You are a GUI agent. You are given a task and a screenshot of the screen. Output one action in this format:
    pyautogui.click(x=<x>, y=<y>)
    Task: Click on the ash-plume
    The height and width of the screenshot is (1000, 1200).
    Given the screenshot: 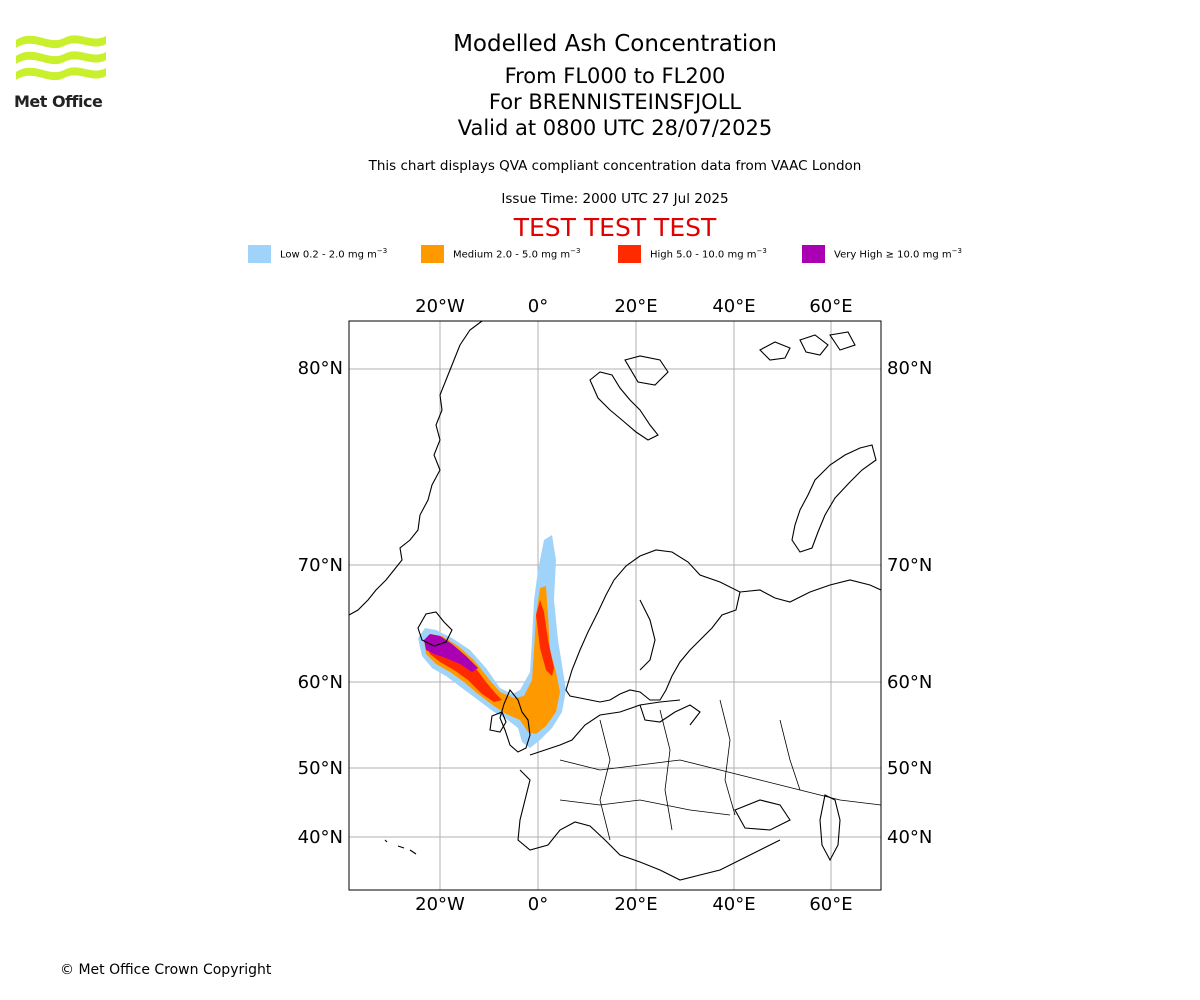 What is the action you would take?
    pyautogui.click(x=492, y=641)
    